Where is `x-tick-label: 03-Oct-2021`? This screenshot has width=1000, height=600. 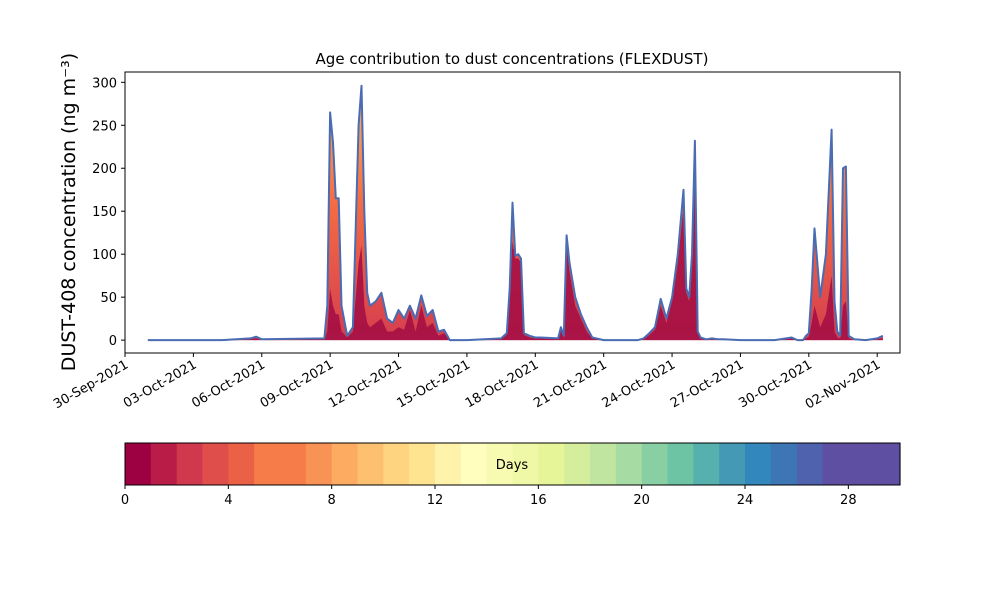 x-tick-label: 03-Oct-2021 is located at coordinates (160, 384).